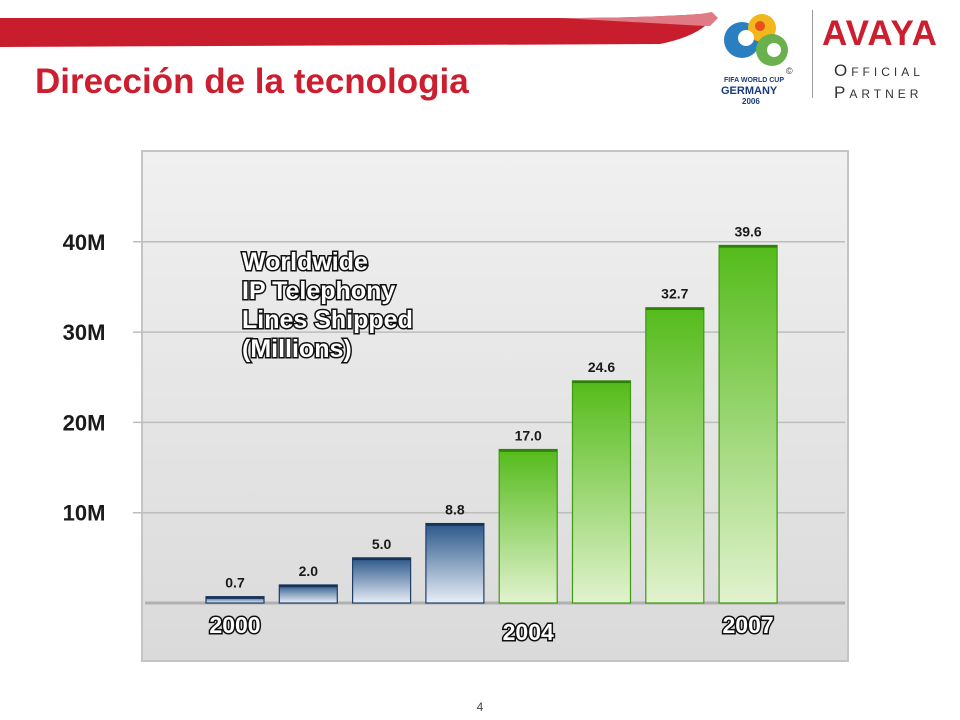 The height and width of the screenshot is (720, 960). Describe the element at coordinates (747, 231) in the screenshot. I see `value-label-2007: 39.6` at that location.